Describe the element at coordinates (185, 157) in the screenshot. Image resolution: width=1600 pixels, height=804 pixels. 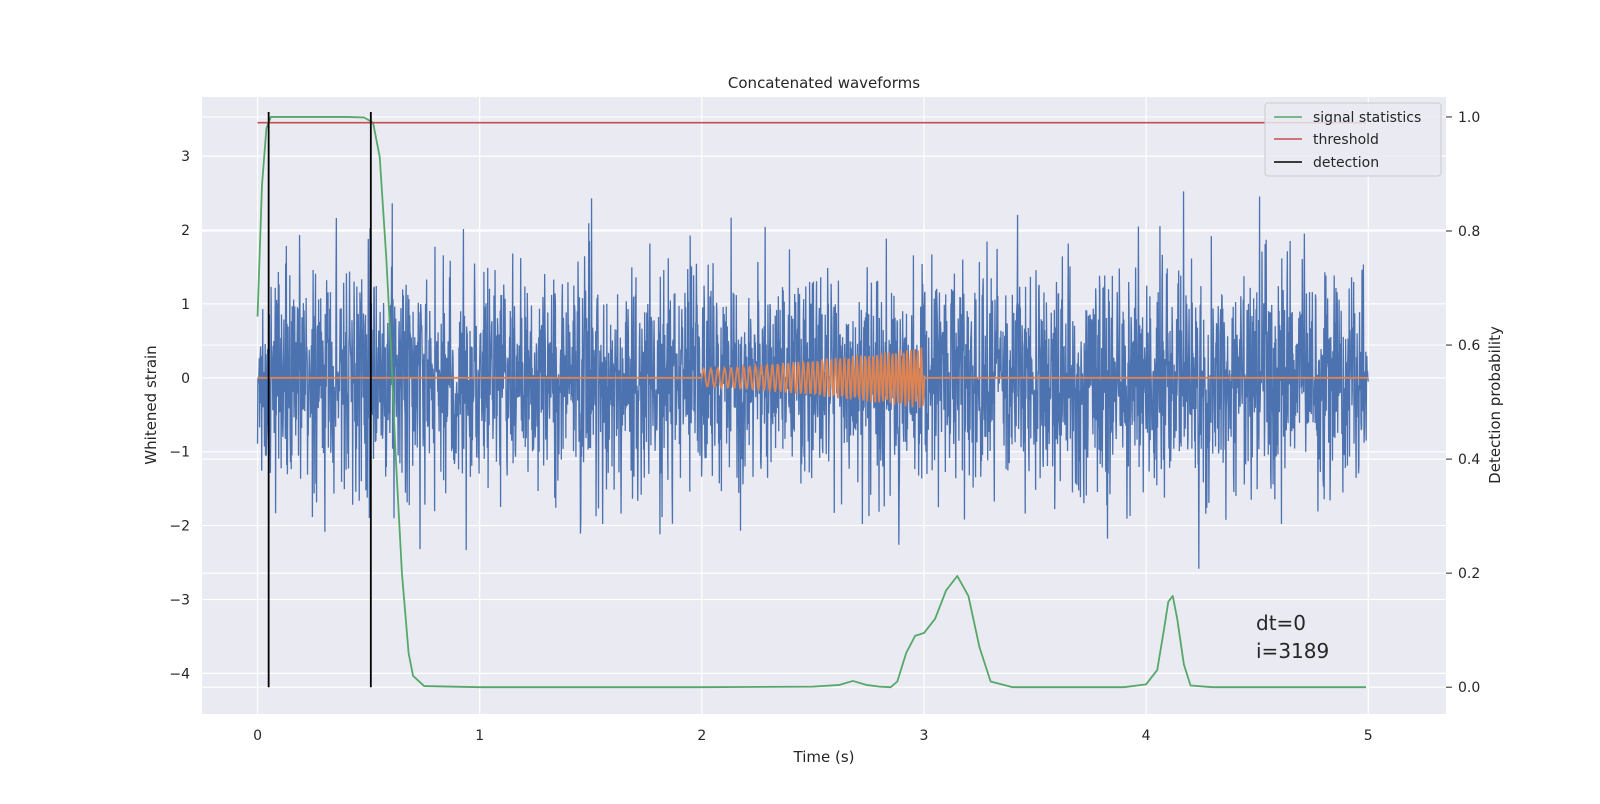
I see `y-tick-label: 3` at that location.